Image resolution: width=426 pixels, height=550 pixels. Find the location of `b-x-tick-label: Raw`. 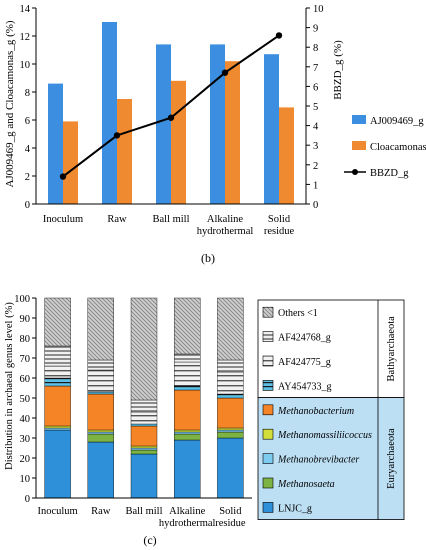

b-x-tick-label: Raw is located at coordinates (117, 219).